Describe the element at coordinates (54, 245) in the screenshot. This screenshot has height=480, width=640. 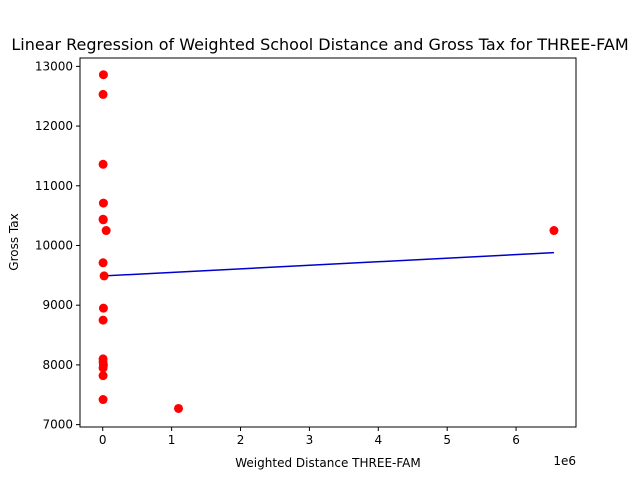
I see `y-tick-label: 10000` at that location.